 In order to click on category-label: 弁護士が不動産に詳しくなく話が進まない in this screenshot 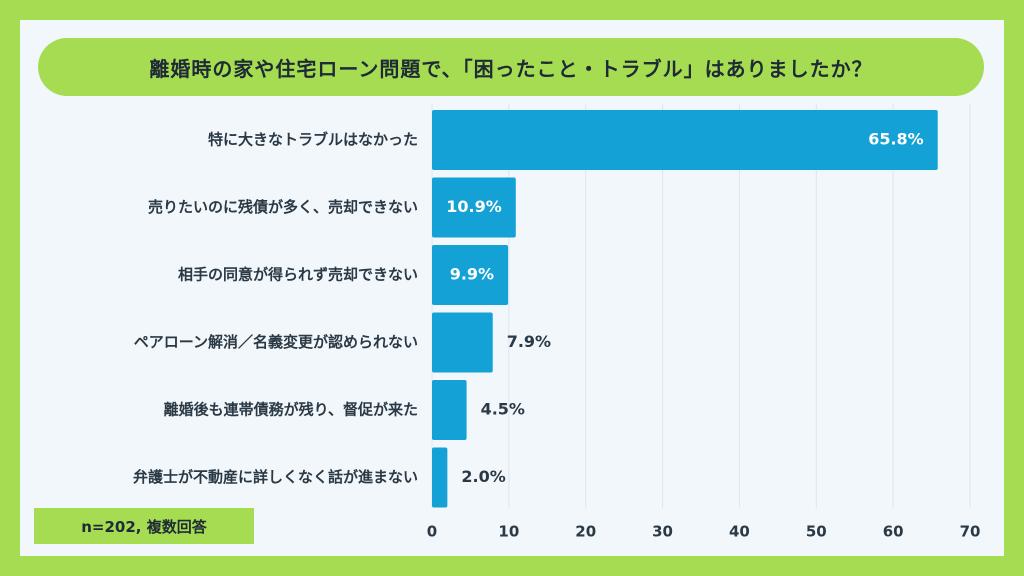, I will do `click(275, 477)`.